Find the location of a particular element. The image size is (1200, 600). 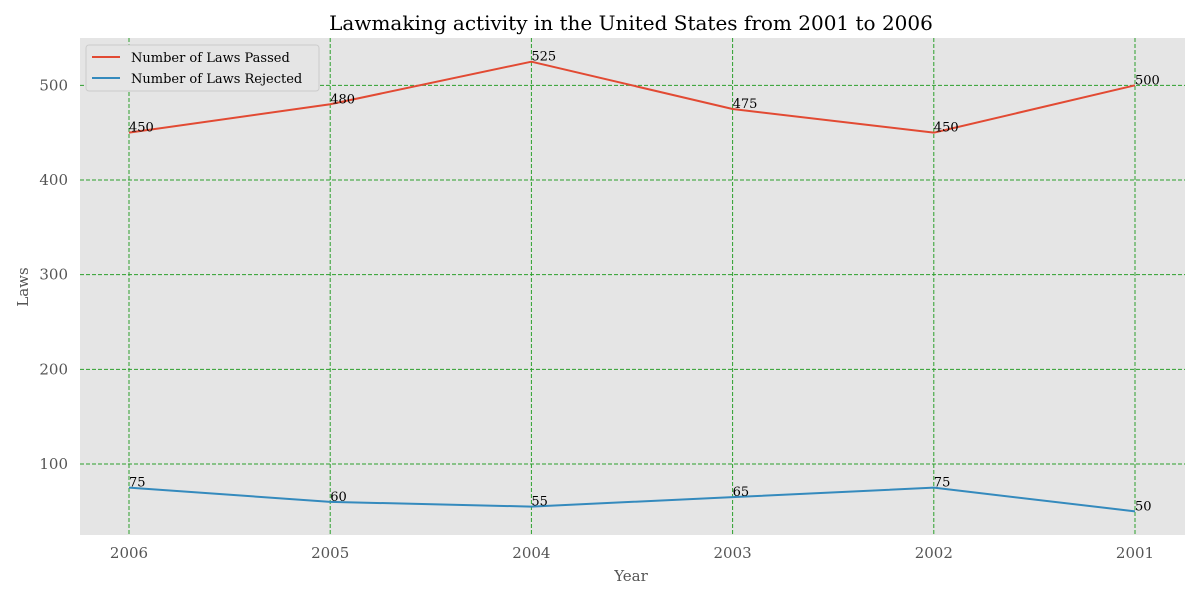

legend-entry-label: Number of Laws Passed is located at coordinates (210, 58).